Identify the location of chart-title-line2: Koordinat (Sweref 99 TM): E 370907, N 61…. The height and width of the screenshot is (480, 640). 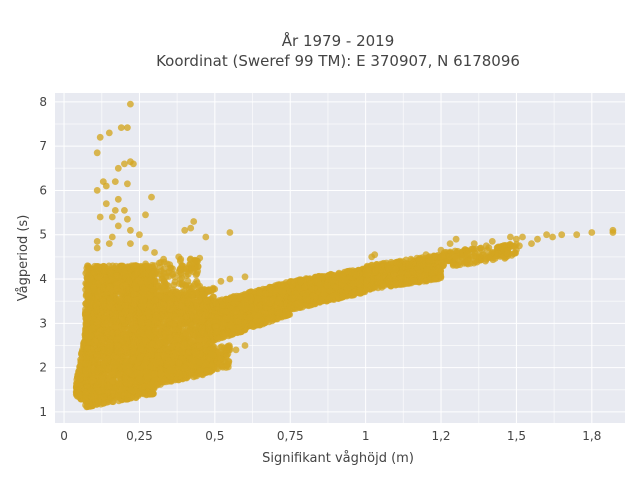
(338, 61).